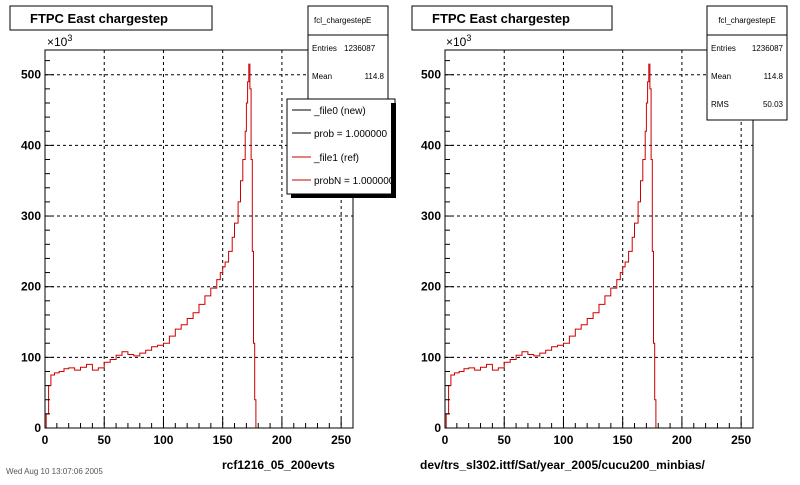 The width and height of the screenshot is (800, 485). Describe the element at coordinates (341, 146) in the screenshot. I see `legend-box` at that location.